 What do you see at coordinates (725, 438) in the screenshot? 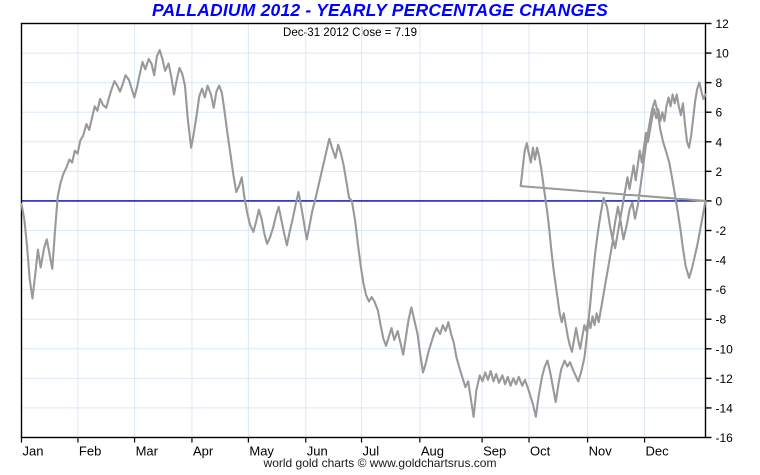
I see `y-tick-label: -16` at bounding box center [725, 438].